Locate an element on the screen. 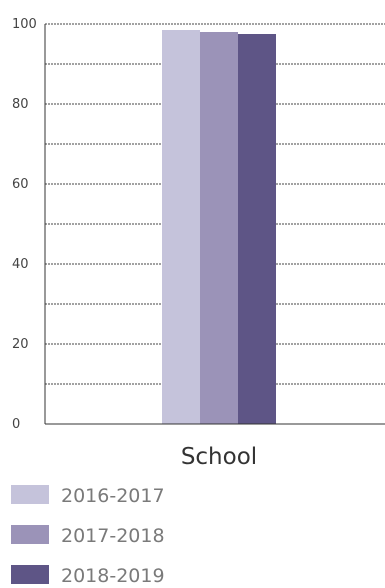  legend-label: 2018-2019 is located at coordinates (113, 576).